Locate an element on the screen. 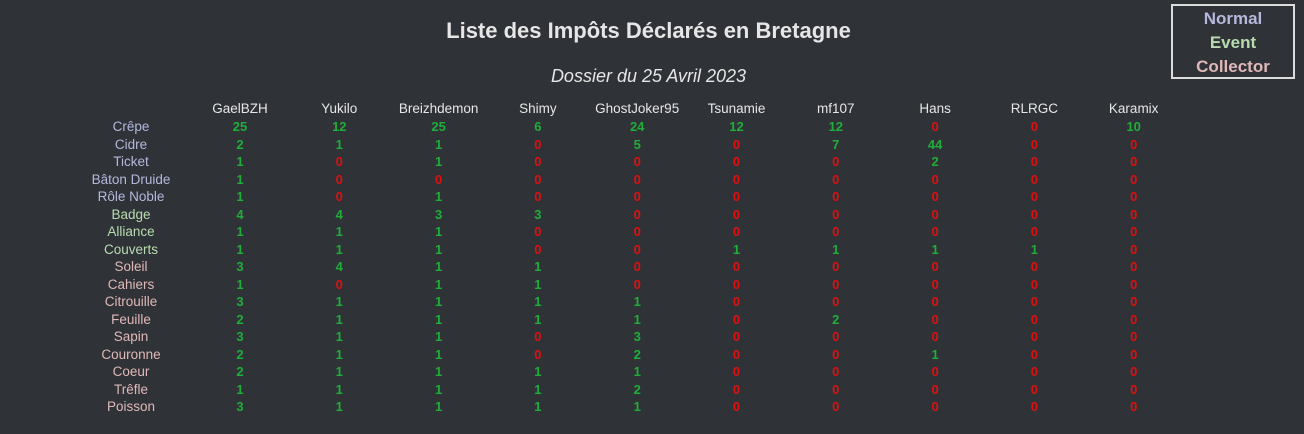 Image resolution: width=1304 pixels, height=434 pixels. table-cell: 24 is located at coordinates (637, 126).